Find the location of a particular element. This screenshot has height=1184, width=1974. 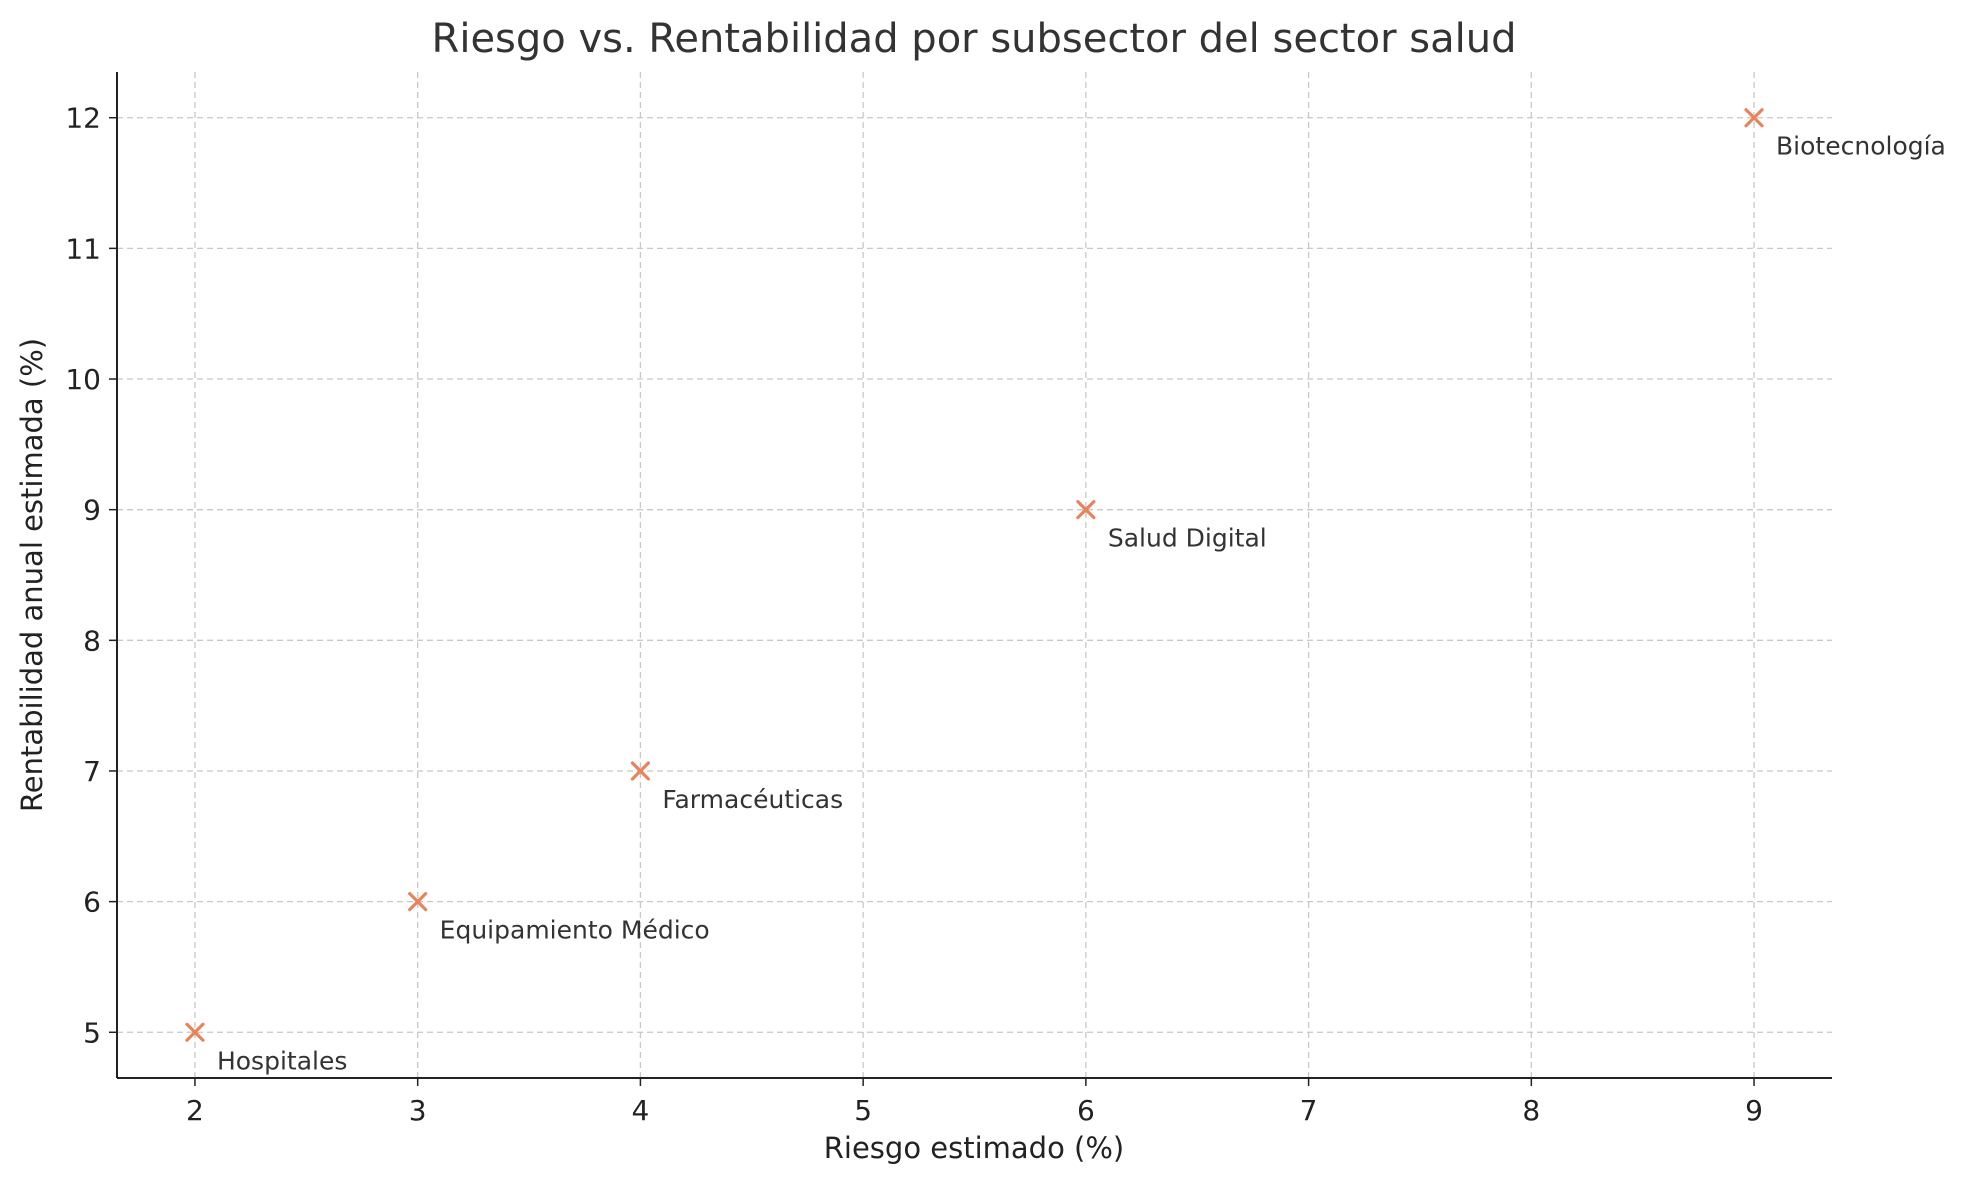

x-tick-label: 3 is located at coordinates (418, 1110).